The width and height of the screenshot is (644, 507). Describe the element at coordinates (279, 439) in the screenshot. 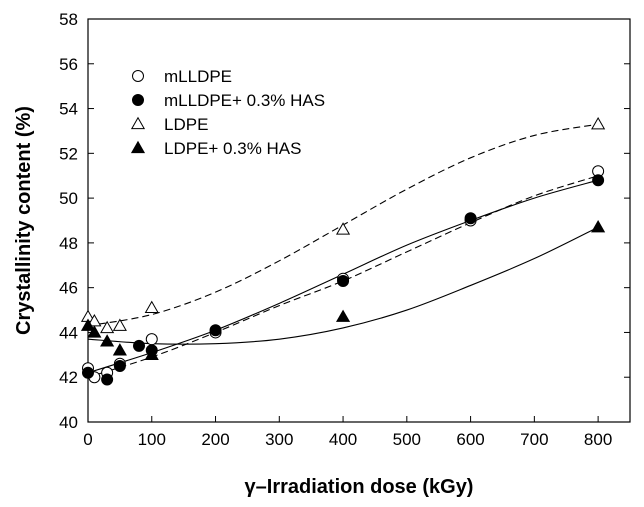

I see `x-tick-label: 300` at that location.